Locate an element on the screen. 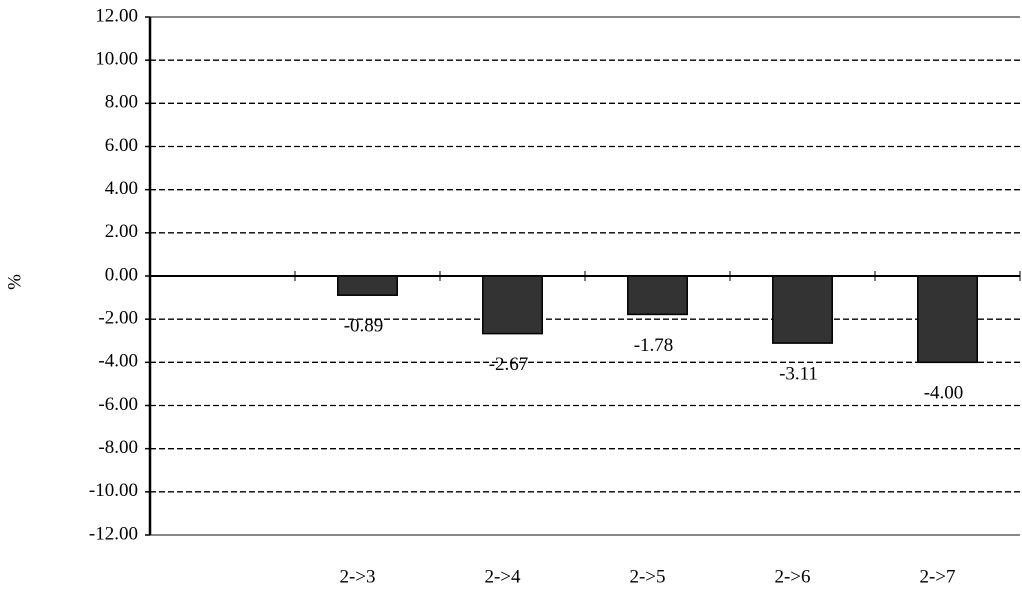  y-tick-label: -10.00 is located at coordinates (113, 490).